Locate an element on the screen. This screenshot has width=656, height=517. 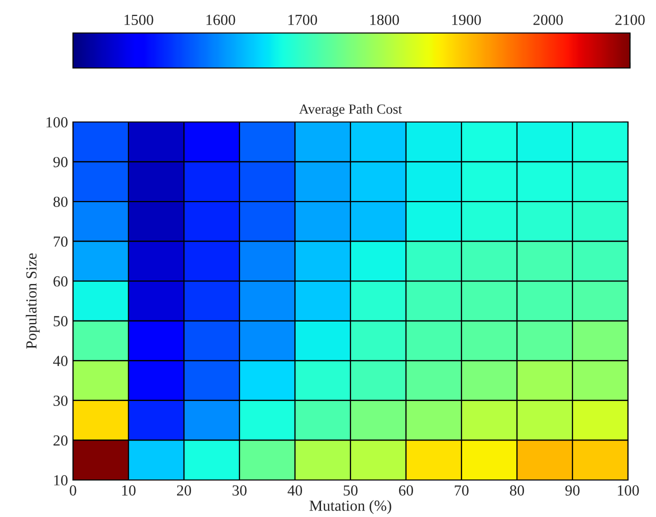
y-tick-label: 80 is located at coordinates (60, 202).